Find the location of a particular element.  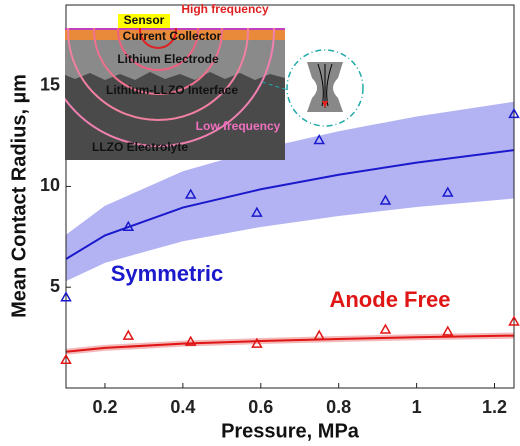

series-label: Symmetric is located at coordinates (167, 273).